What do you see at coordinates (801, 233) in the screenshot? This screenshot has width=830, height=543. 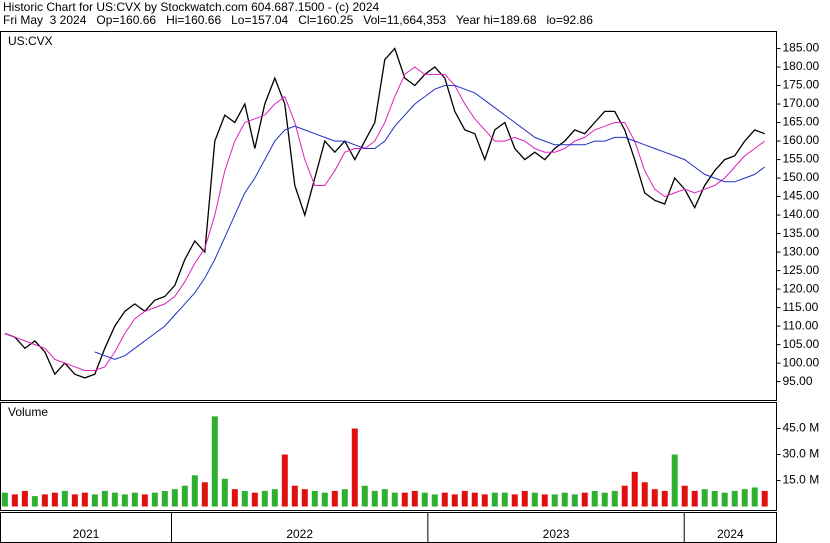 I see `y-tick-label: 135.00` at bounding box center [801, 233].